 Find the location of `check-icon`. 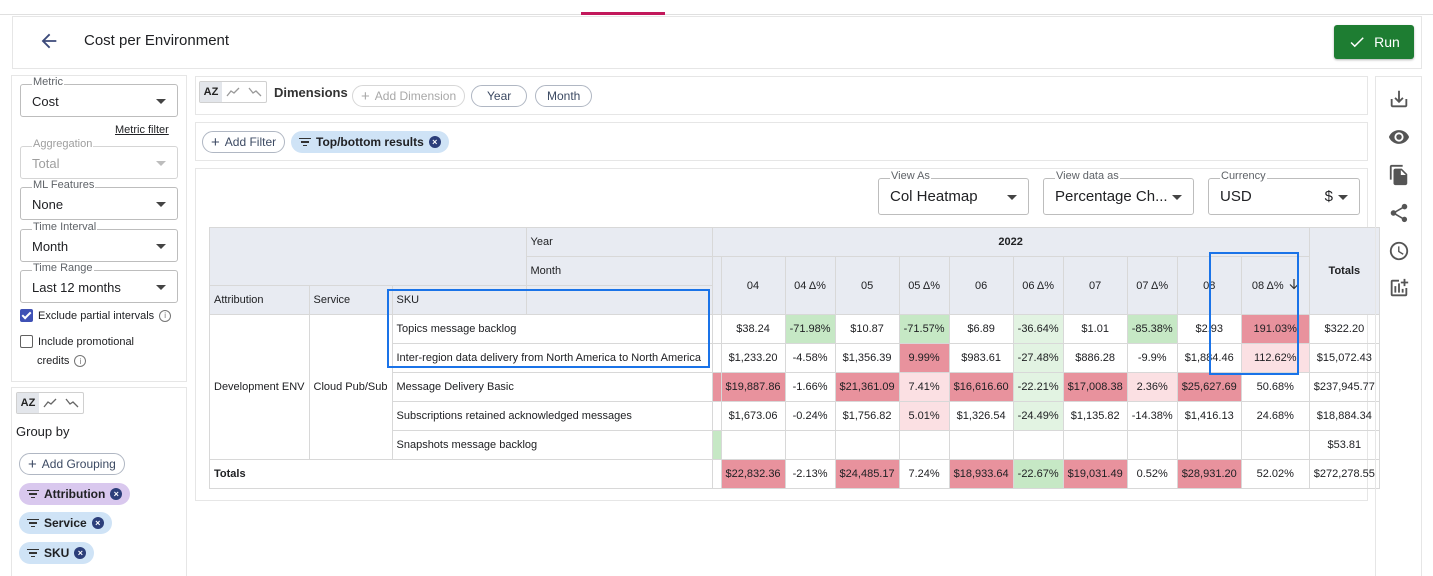

check-icon is located at coordinates (1357, 42).